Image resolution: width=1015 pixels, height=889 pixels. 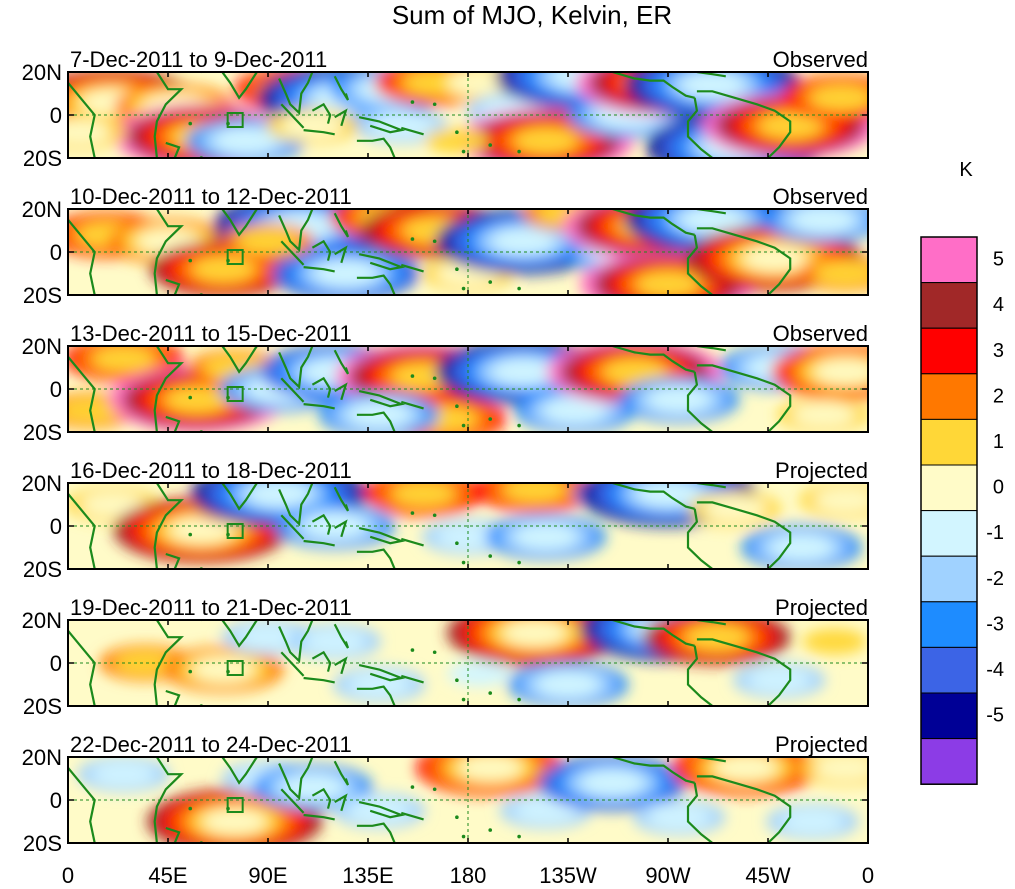 What do you see at coordinates (821, 470) in the screenshot?
I see `panel-status-label: Projected` at bounding box center [821, 470].